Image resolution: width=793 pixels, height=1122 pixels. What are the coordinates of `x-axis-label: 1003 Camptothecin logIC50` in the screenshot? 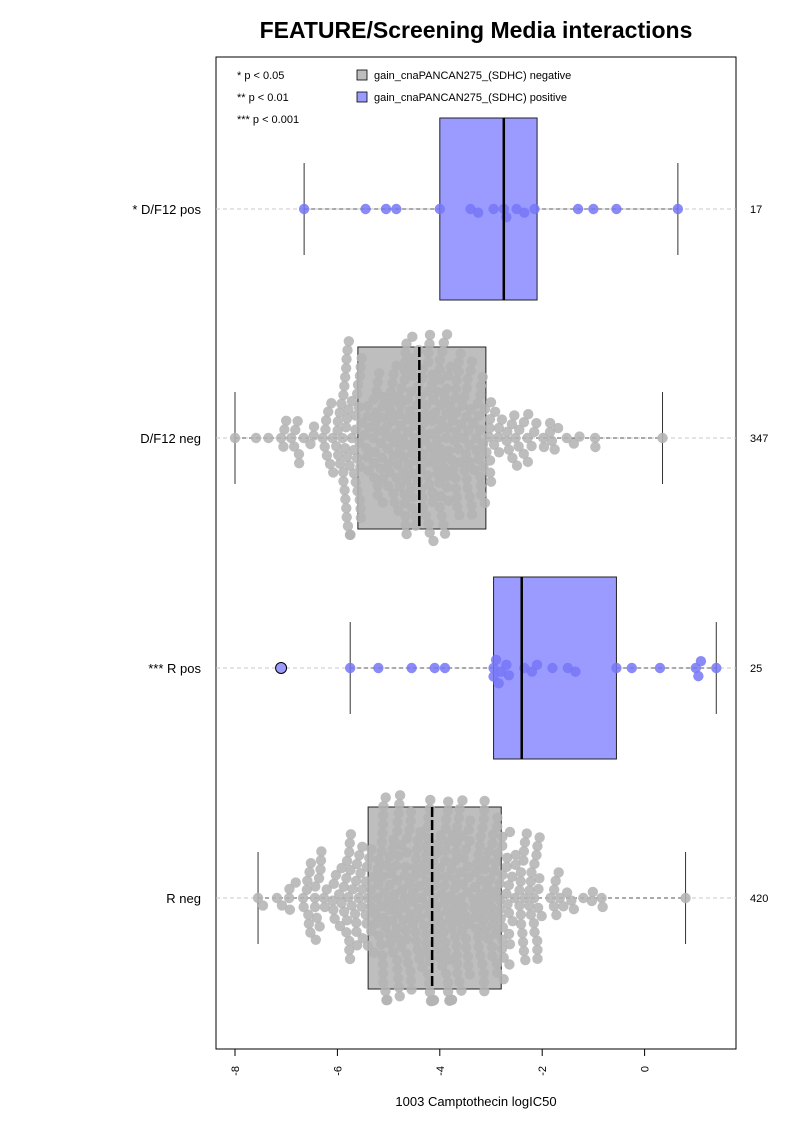 It's located at (475, 1101).